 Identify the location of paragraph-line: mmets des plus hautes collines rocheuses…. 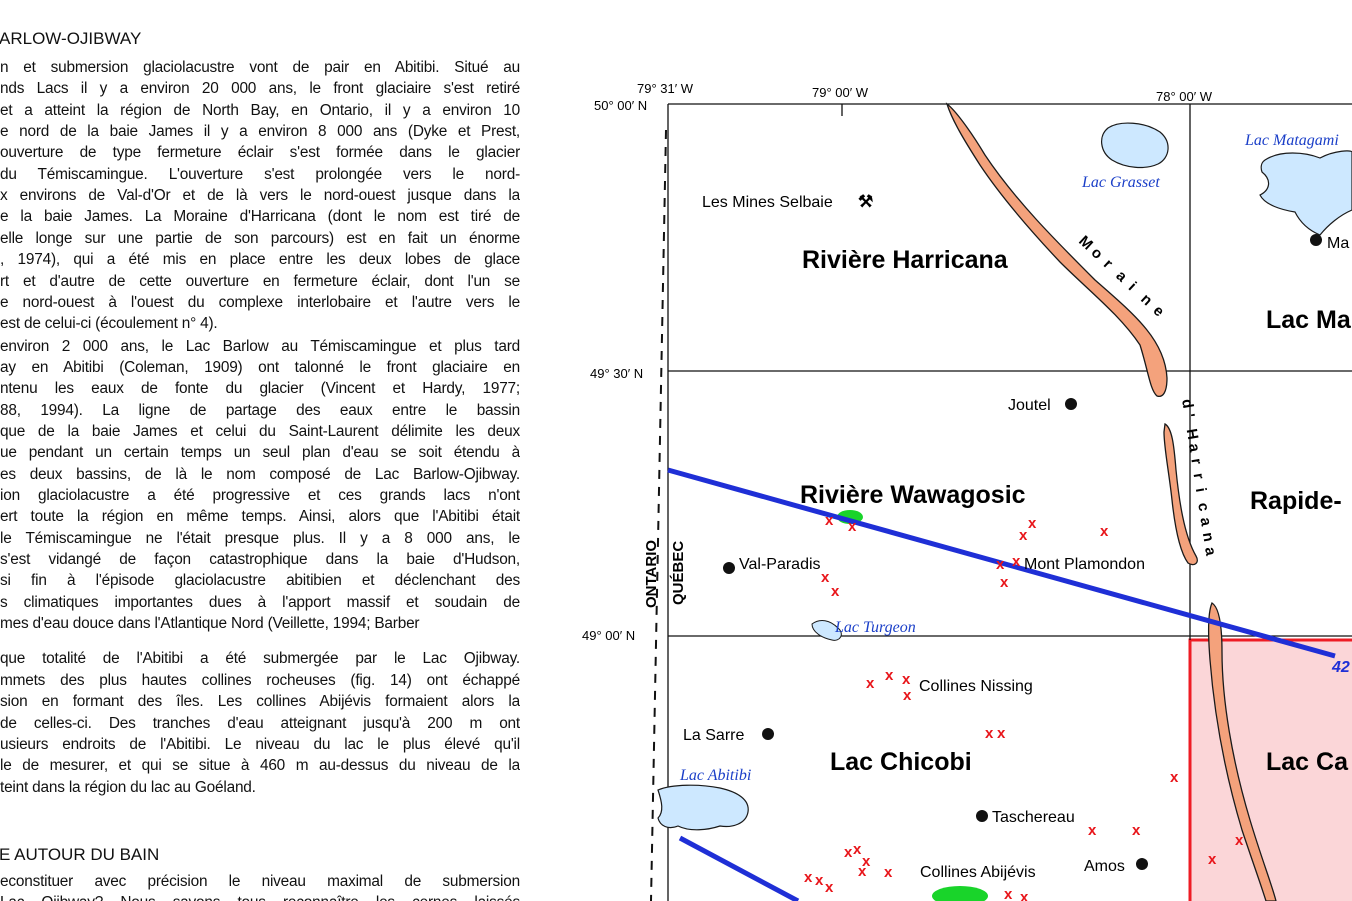
(260, 680).